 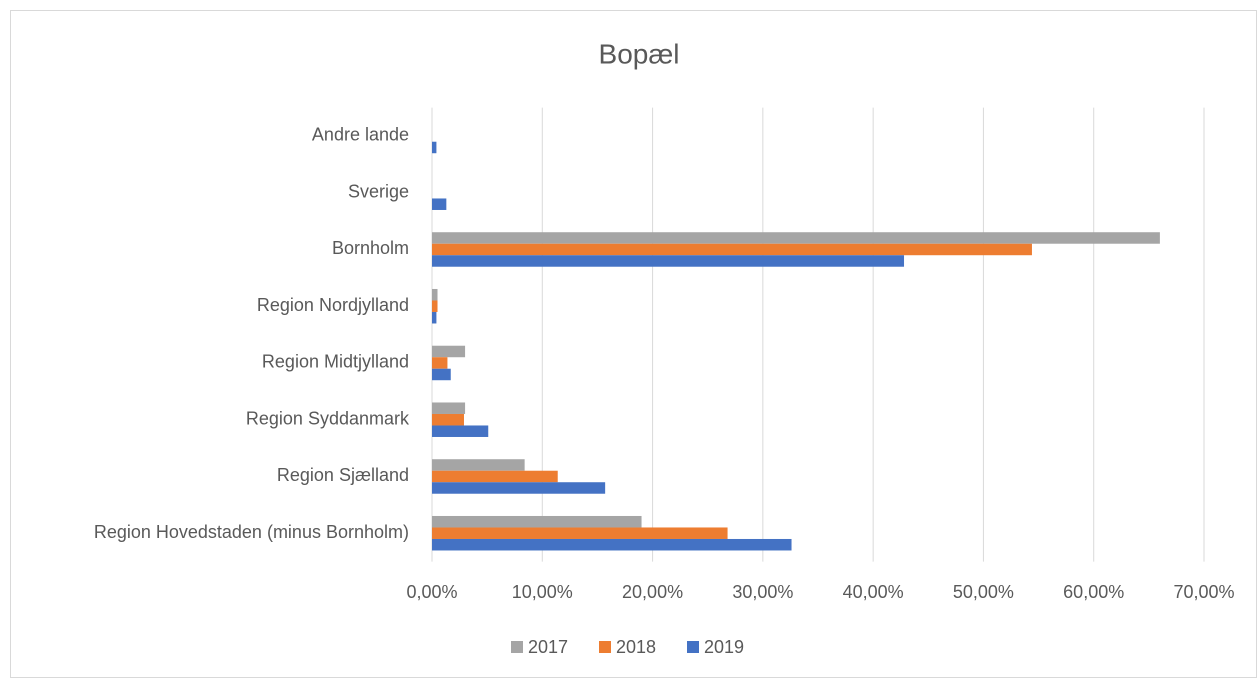 What do you see at coordinates (1093, 592) in the screenshot?
I see `x-tick-label: 60,00%` at bounding box center [1093, 592].